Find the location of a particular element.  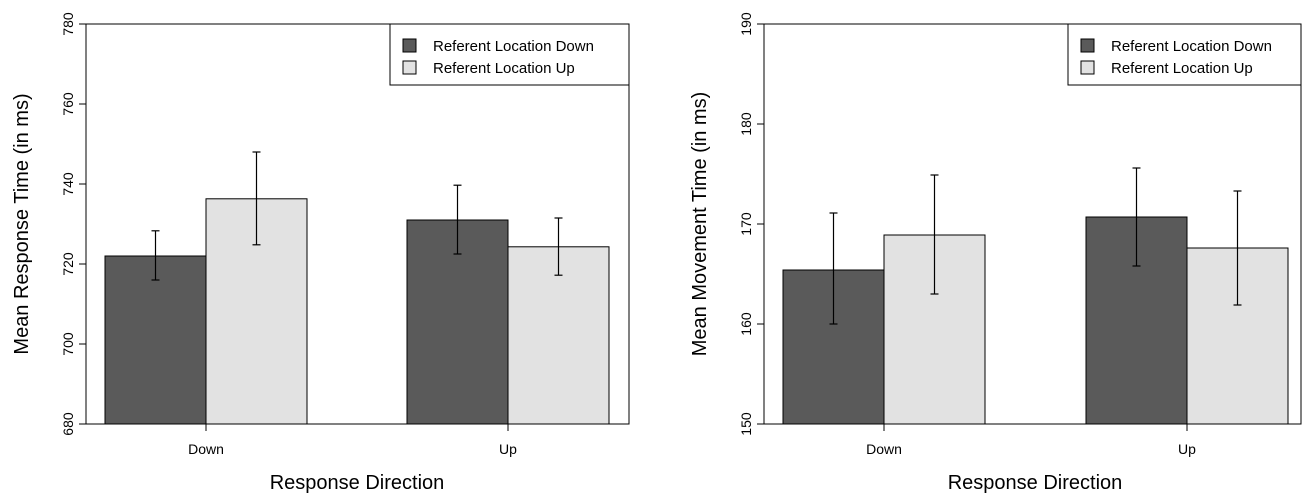

y-tick-label: 180 is located at coordinates (746, 124).